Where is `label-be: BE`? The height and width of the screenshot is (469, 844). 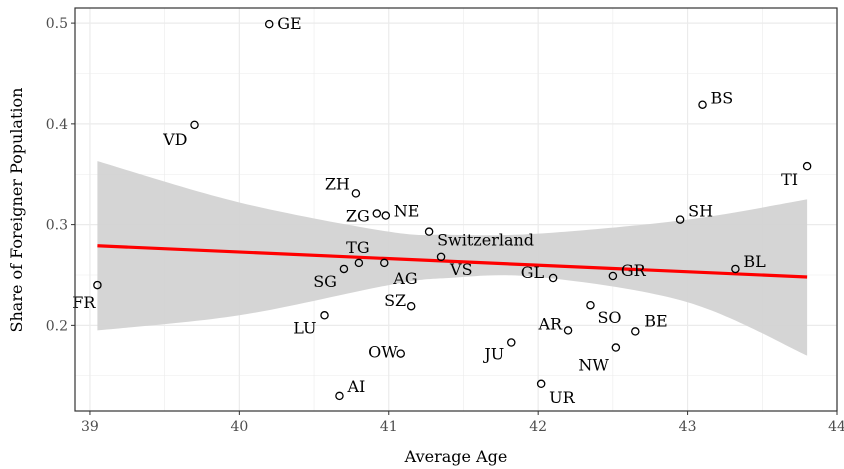 label-be: BE is located at coordinates (655, 320).